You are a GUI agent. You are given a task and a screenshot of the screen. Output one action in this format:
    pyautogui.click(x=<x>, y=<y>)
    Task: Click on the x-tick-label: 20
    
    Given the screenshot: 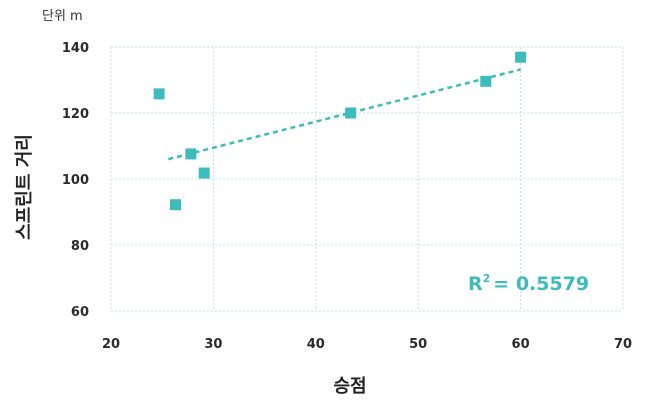 What is the action you would take?
    pyautogui.click(x=111, y=344)
    